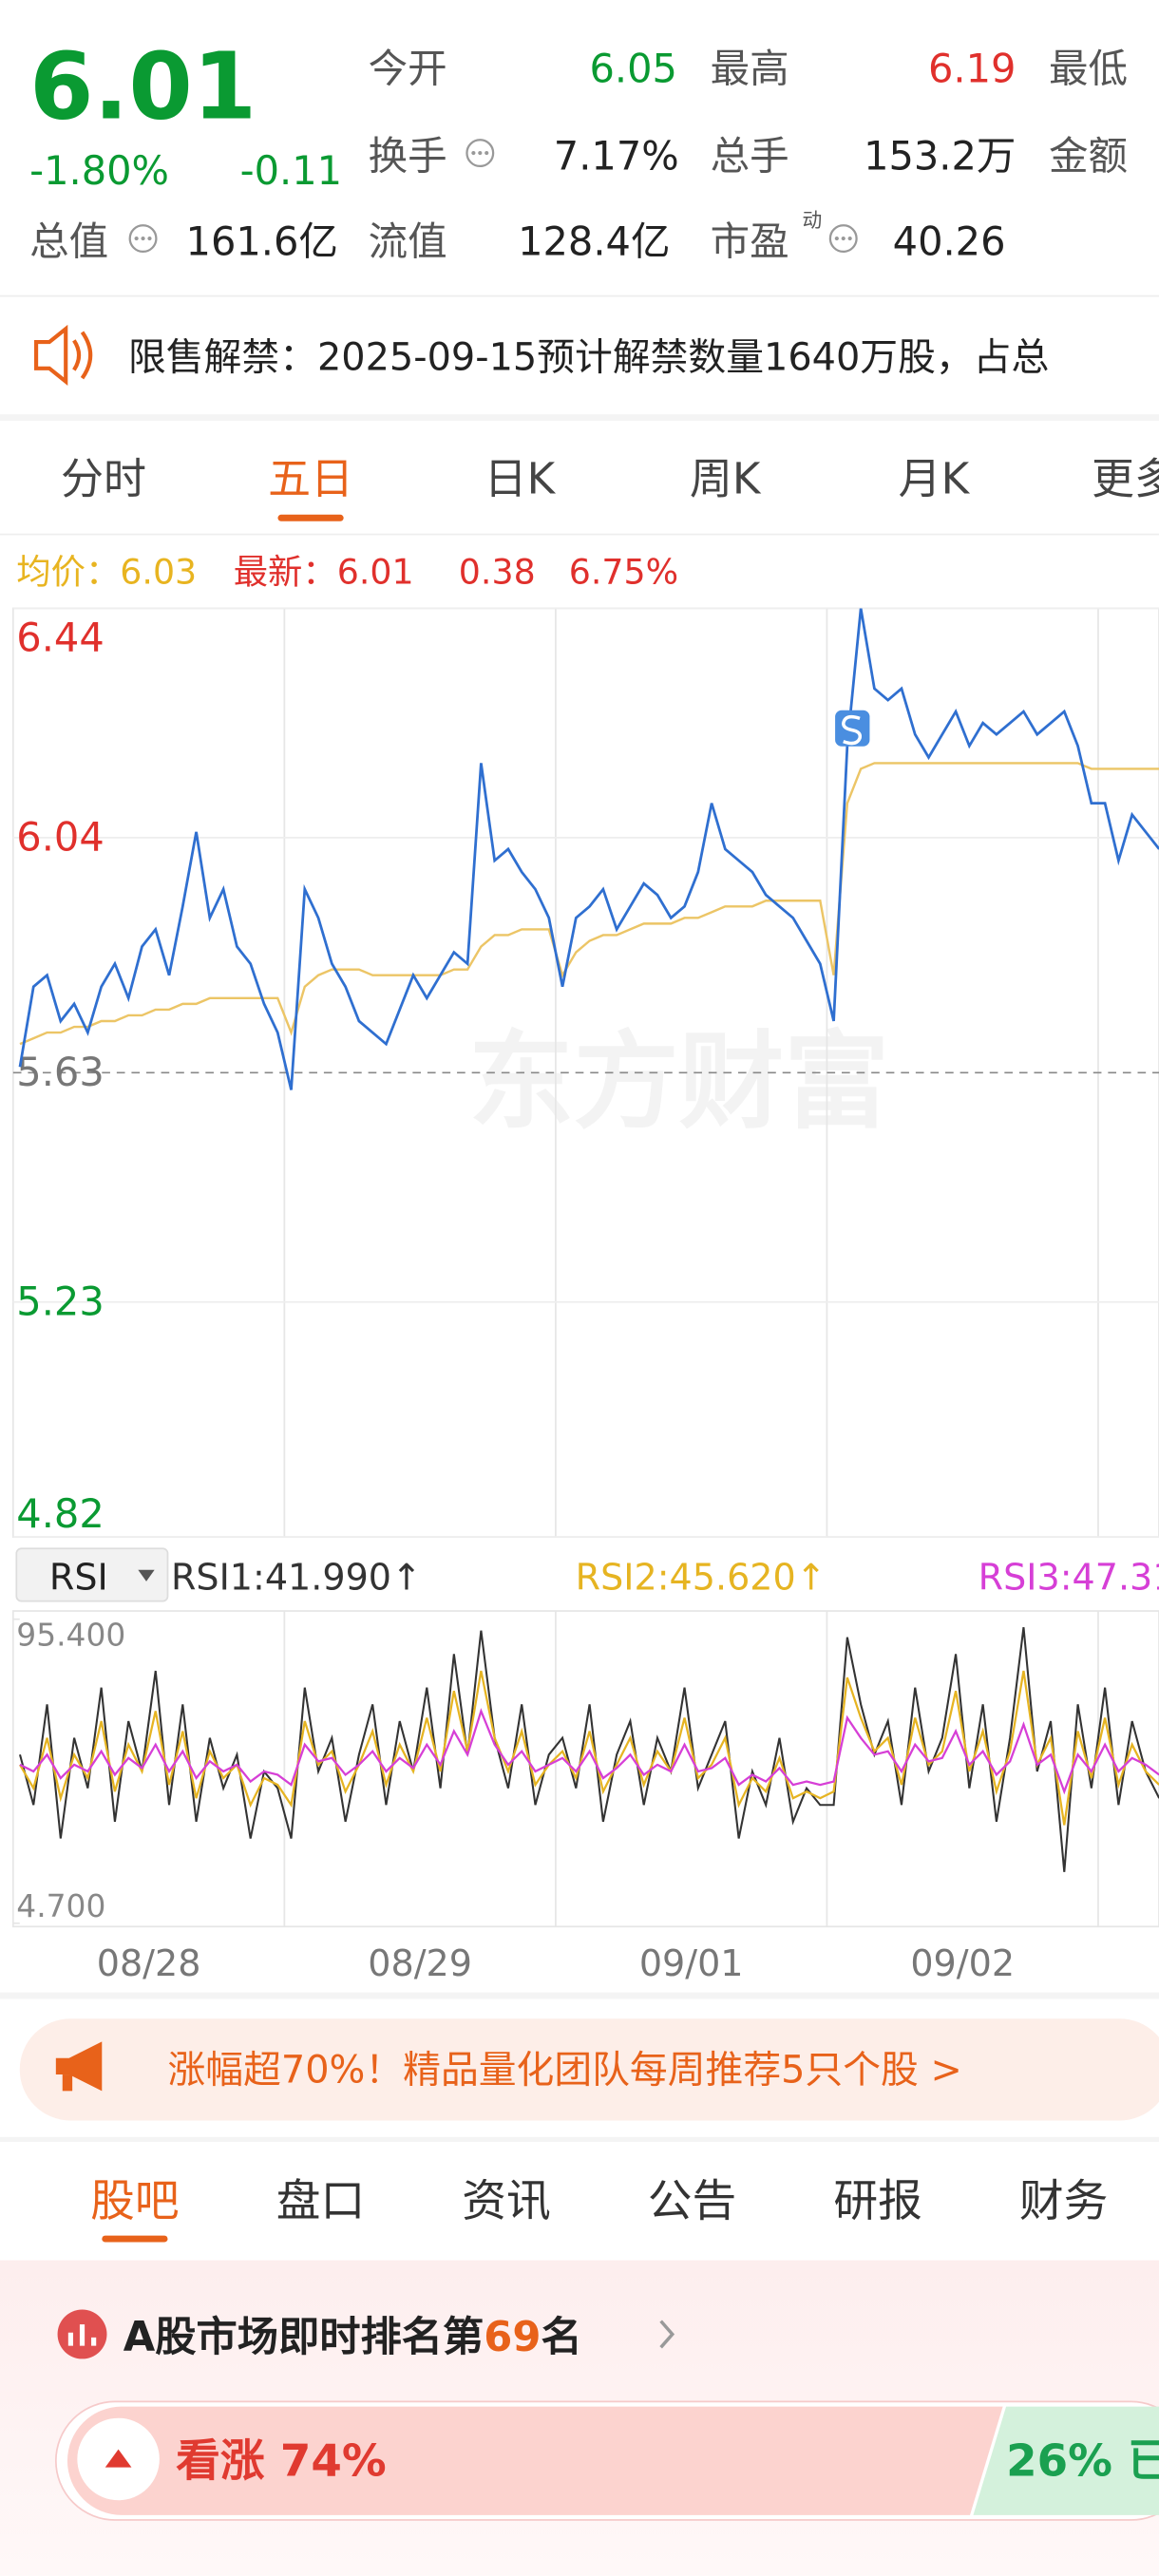 The image size is (1159, 2576). What do you see at coordinates (78, 1578) in the screenshot?
I see `indicator-name: RSI` at bounding box center [78, 1578].